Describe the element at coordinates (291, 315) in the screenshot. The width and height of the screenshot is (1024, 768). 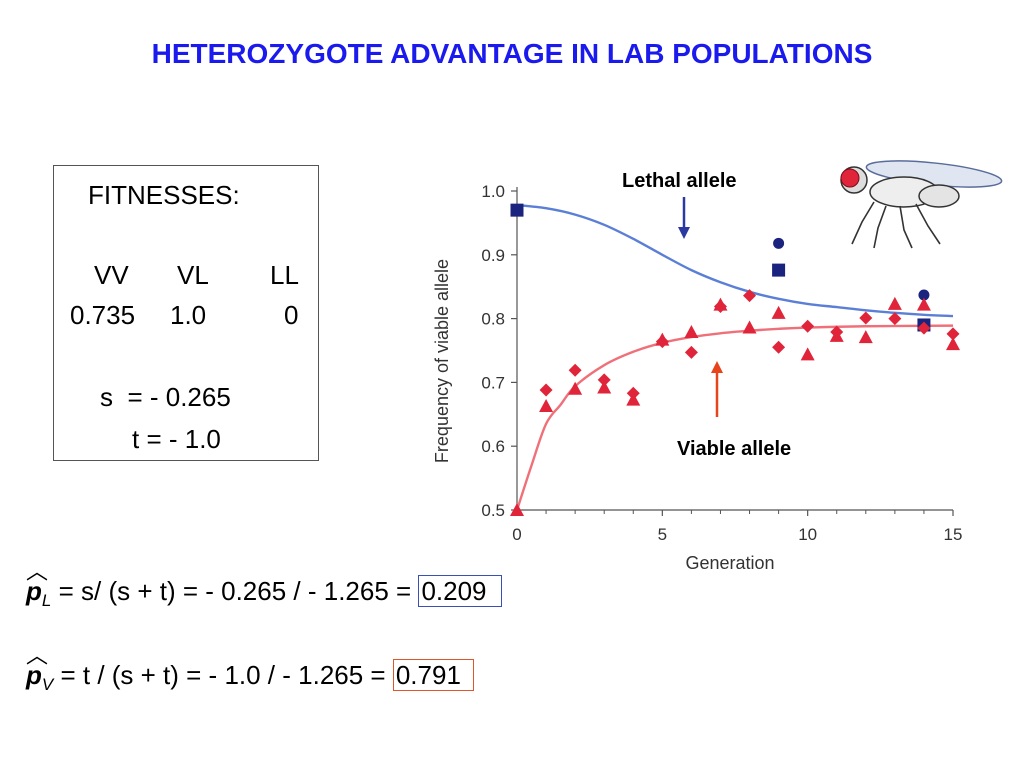
I see `fitness-ll: 0` at that location.